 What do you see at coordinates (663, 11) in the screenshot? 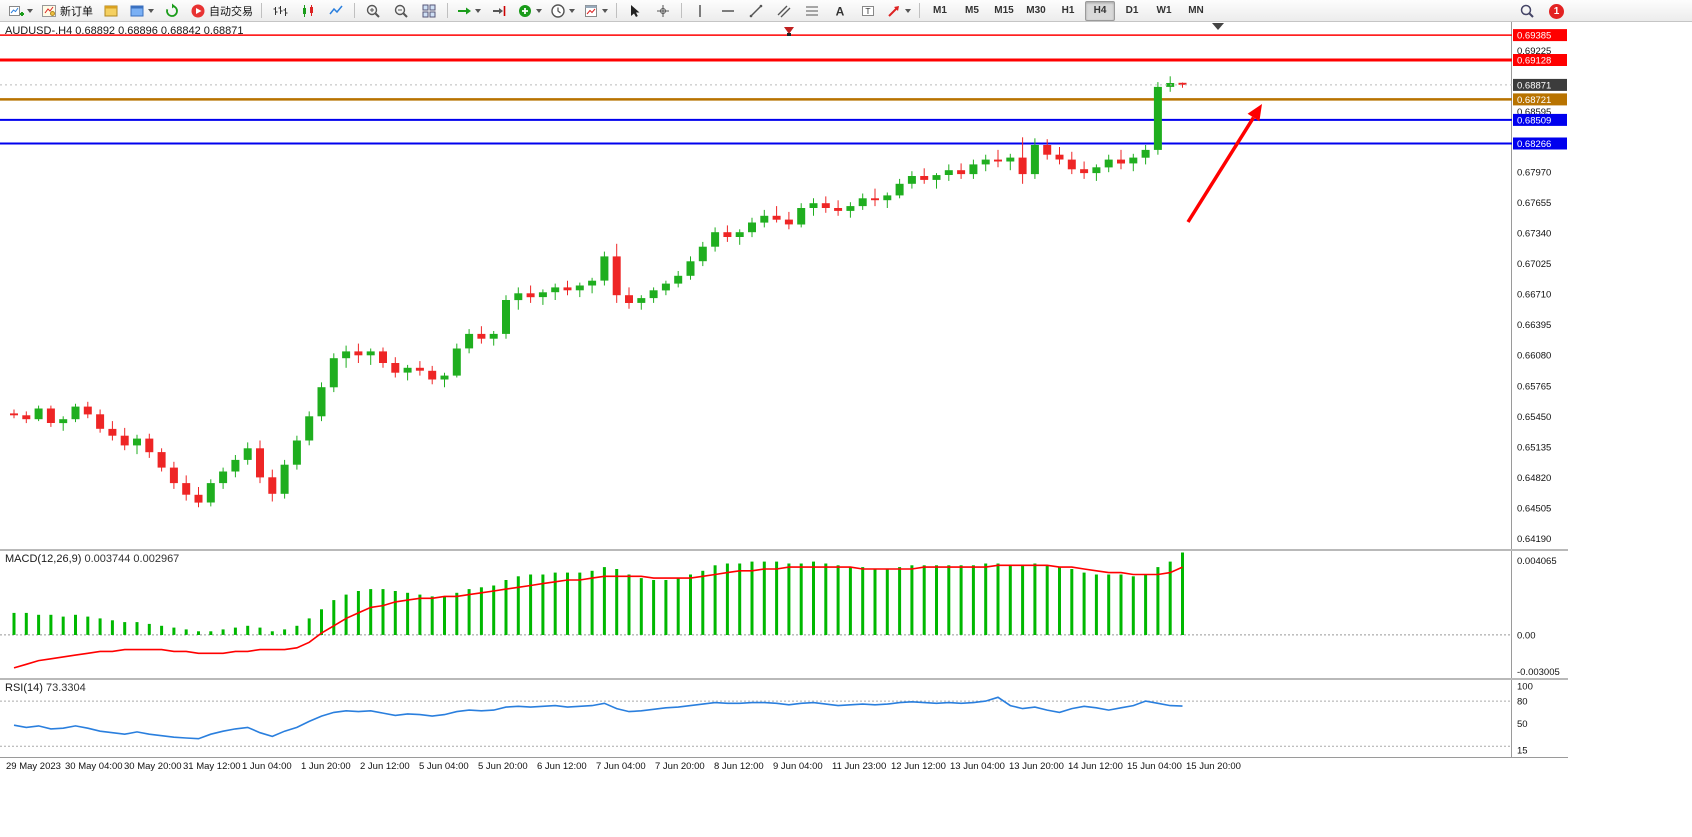
I see `crosshair-button` at bounding box center [663, 11].